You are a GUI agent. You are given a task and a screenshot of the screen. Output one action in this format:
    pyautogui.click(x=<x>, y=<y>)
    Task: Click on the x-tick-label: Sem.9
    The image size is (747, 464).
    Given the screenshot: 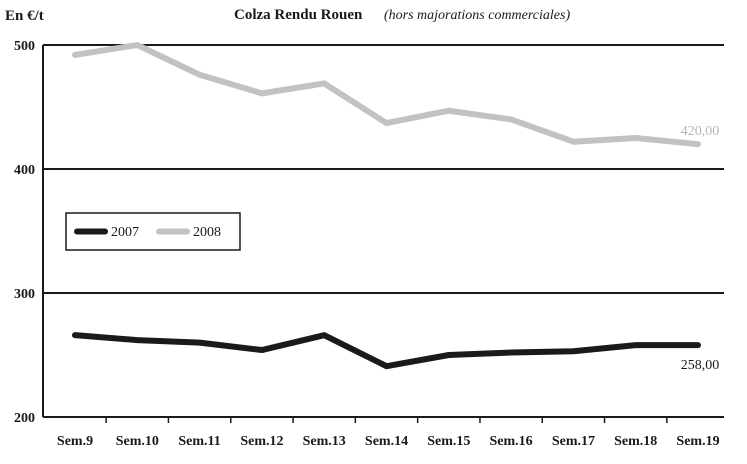 What is the action you would take?
    pyautogui.click(x=75, y=441)
    